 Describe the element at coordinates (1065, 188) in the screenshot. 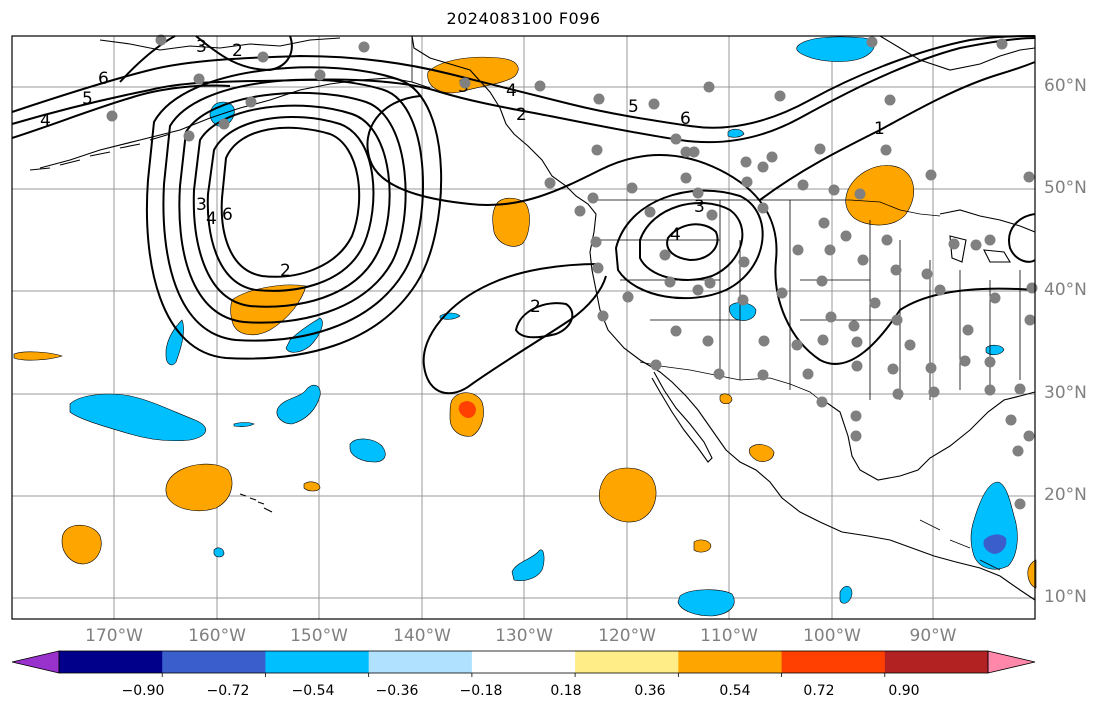

I see `ytick-label: 50°N` at that location.